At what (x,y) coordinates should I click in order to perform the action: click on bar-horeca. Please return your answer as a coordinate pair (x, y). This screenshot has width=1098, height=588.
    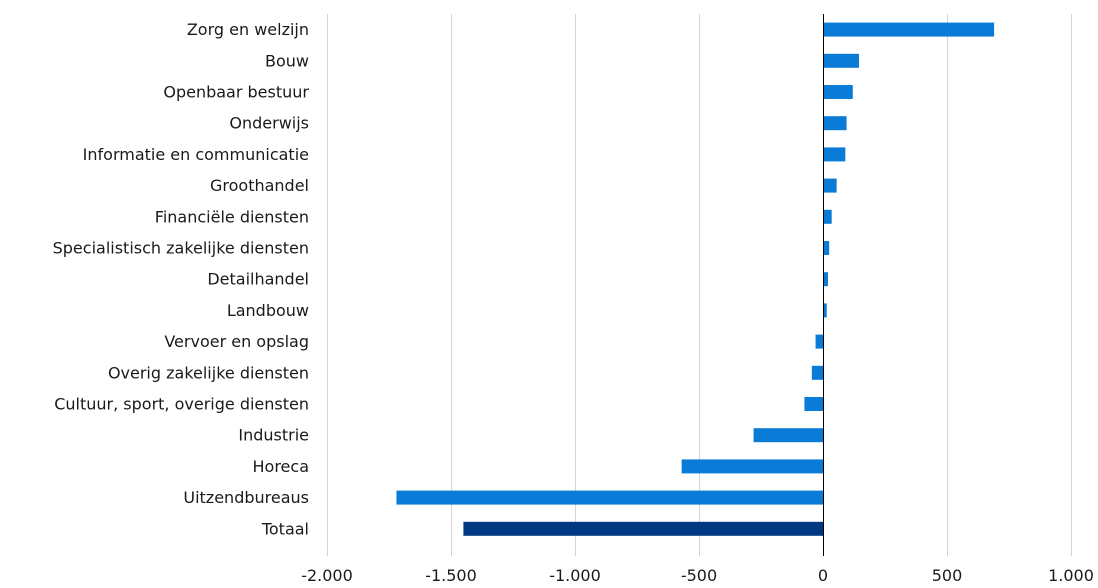
    Looking at the image, I should click on (752, 466).